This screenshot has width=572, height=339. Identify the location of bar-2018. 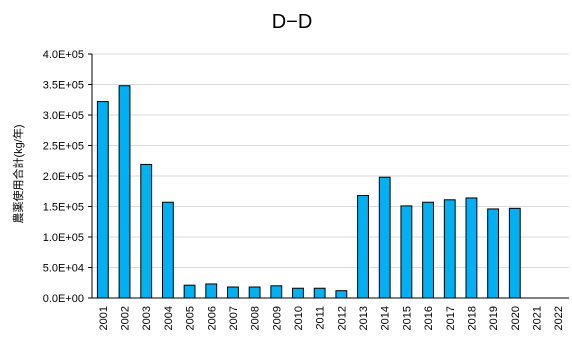
(471, 248).